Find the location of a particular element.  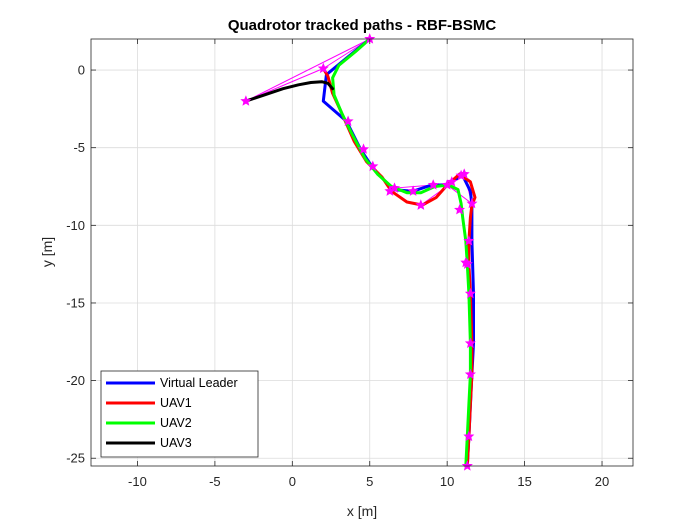

x-tick-label: 20 is located at coordinates (602, 481).